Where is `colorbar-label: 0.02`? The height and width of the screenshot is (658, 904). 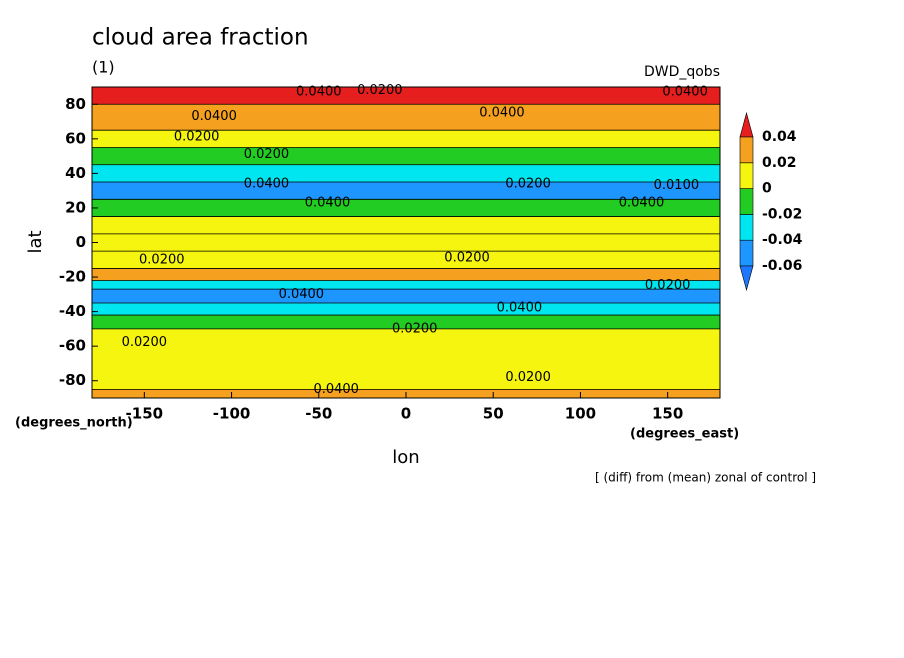 colorbar-label: 0.02 is located at coordinates (779, 163).